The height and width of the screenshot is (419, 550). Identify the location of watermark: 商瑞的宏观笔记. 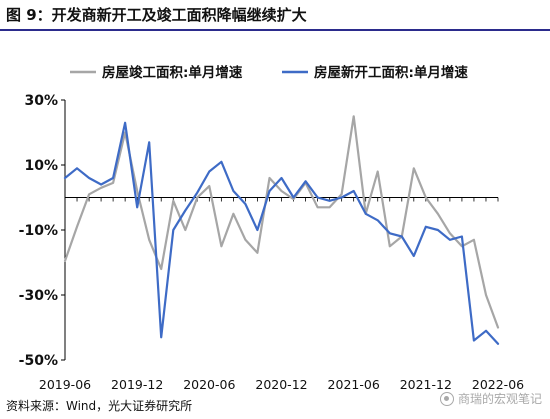
(490, 398).